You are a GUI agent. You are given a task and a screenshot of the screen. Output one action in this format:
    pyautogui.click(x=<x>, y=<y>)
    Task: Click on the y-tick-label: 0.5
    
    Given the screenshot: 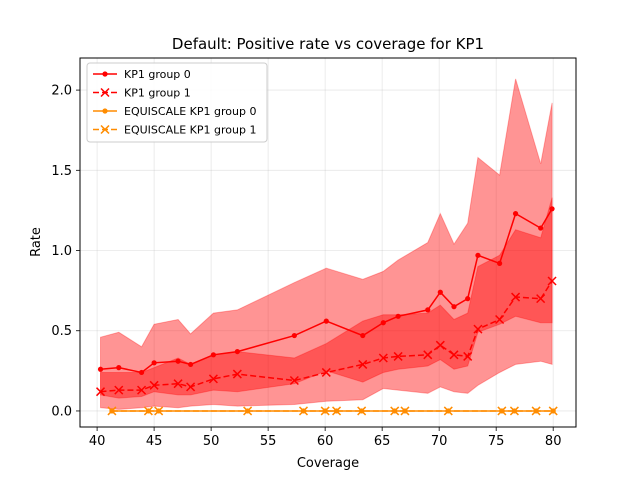 What is the action you would take?
    pyautogui.click(x=61, y=331)
    